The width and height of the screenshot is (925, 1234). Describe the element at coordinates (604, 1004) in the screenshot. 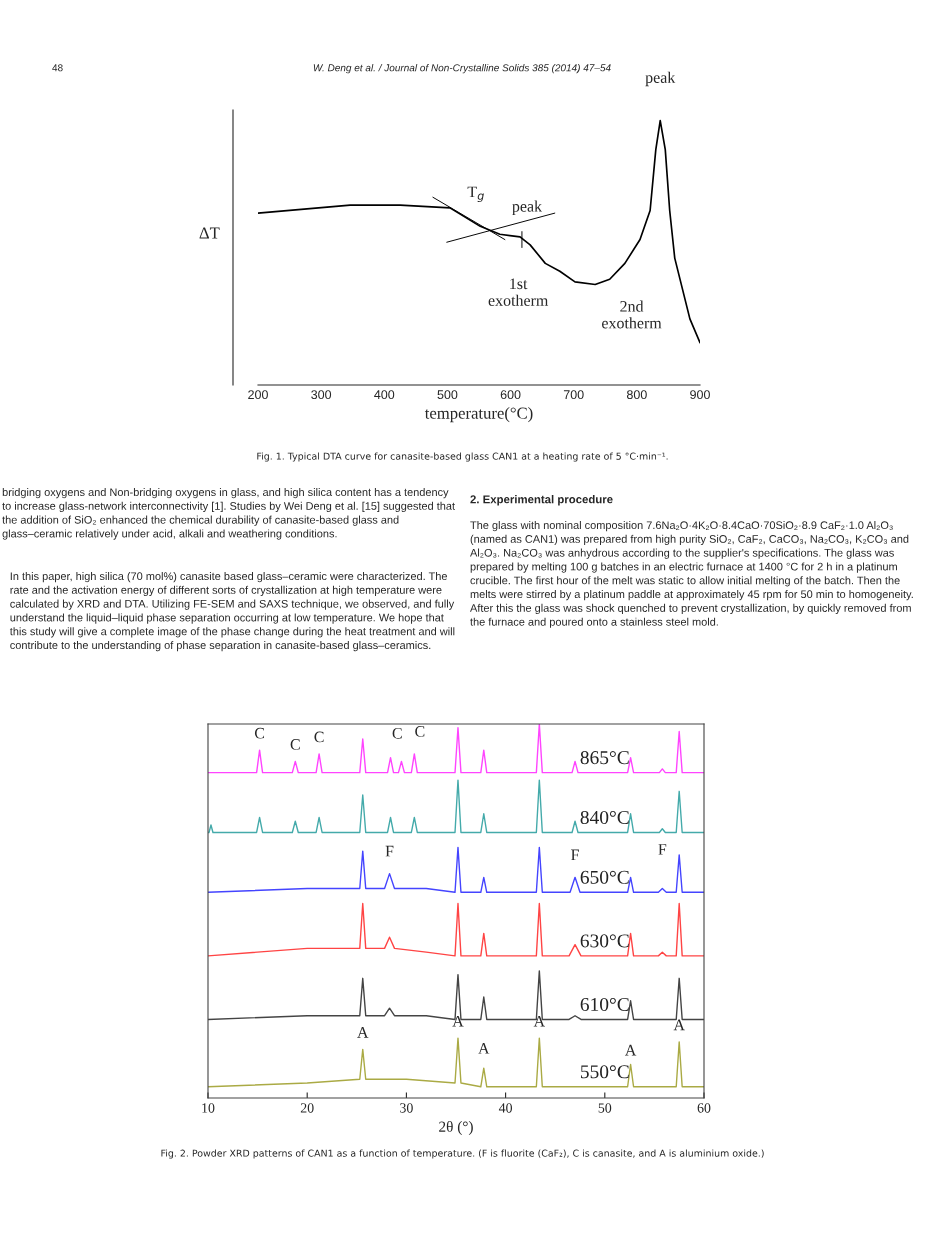

I see `series-label: 610°C` at that location.